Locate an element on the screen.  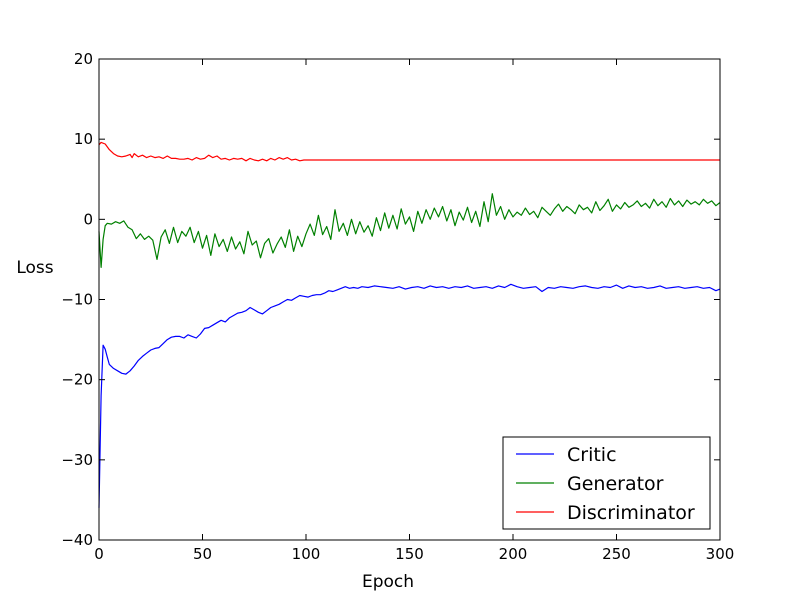
y-tick-label: 10 is located at coordinates (83, 139).